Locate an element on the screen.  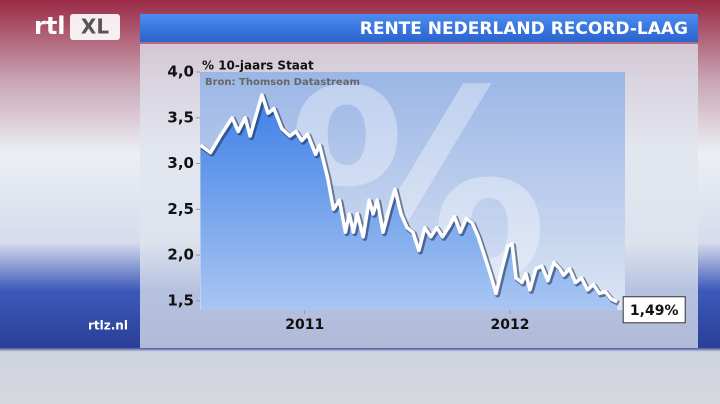
y-tick-label: 2,0 is located at coordinates (180, 255).